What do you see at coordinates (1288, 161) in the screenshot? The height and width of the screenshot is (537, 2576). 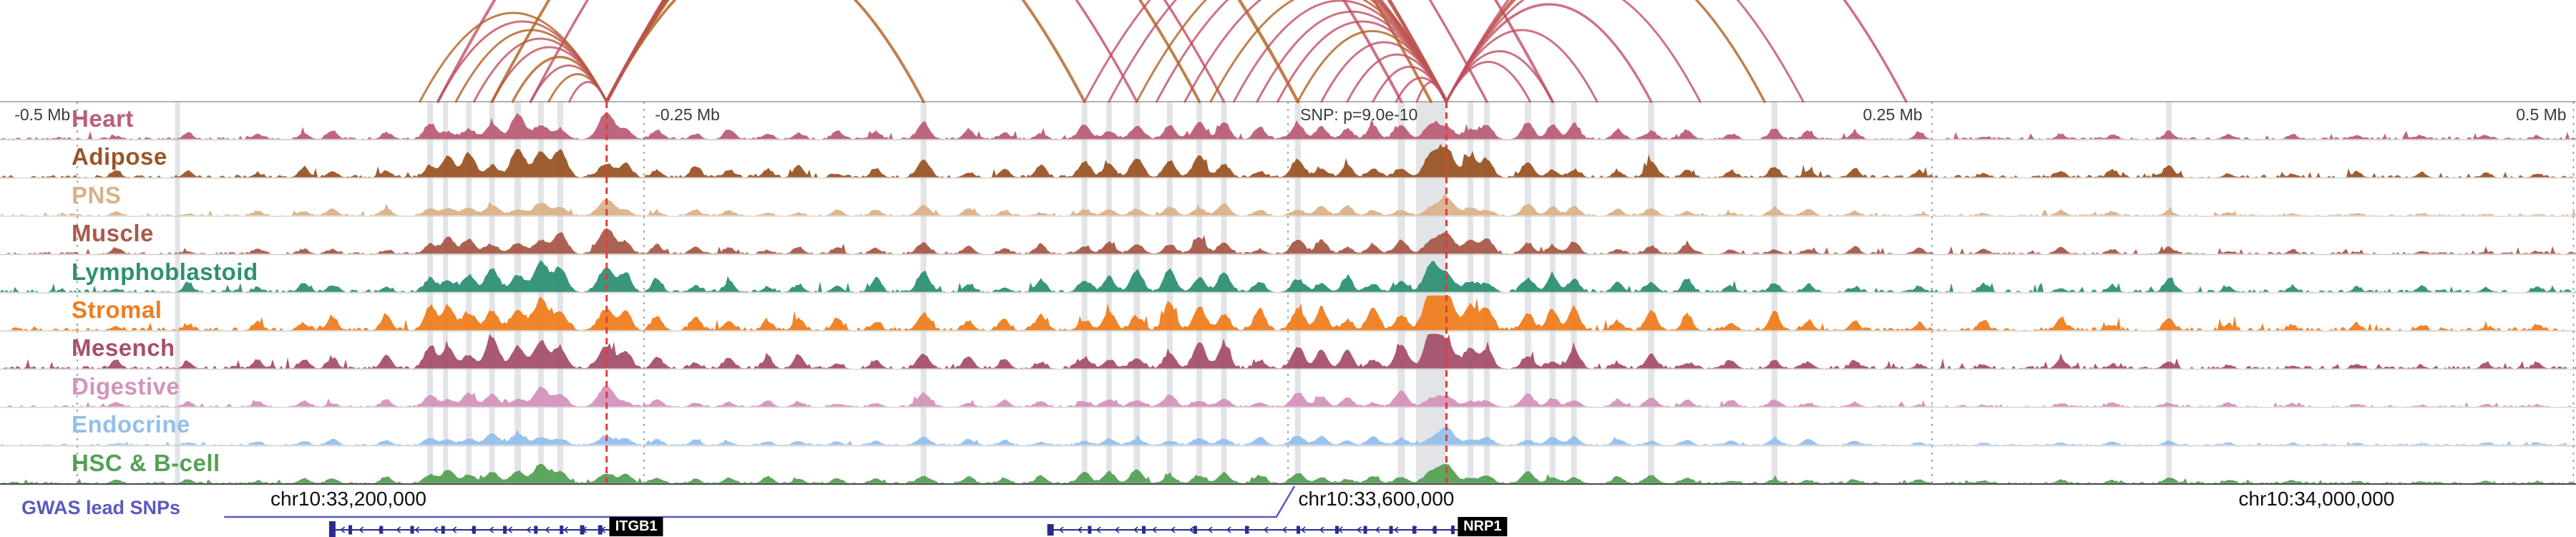 I see `signal-track-adipose` at bounding box center [1288, 161].